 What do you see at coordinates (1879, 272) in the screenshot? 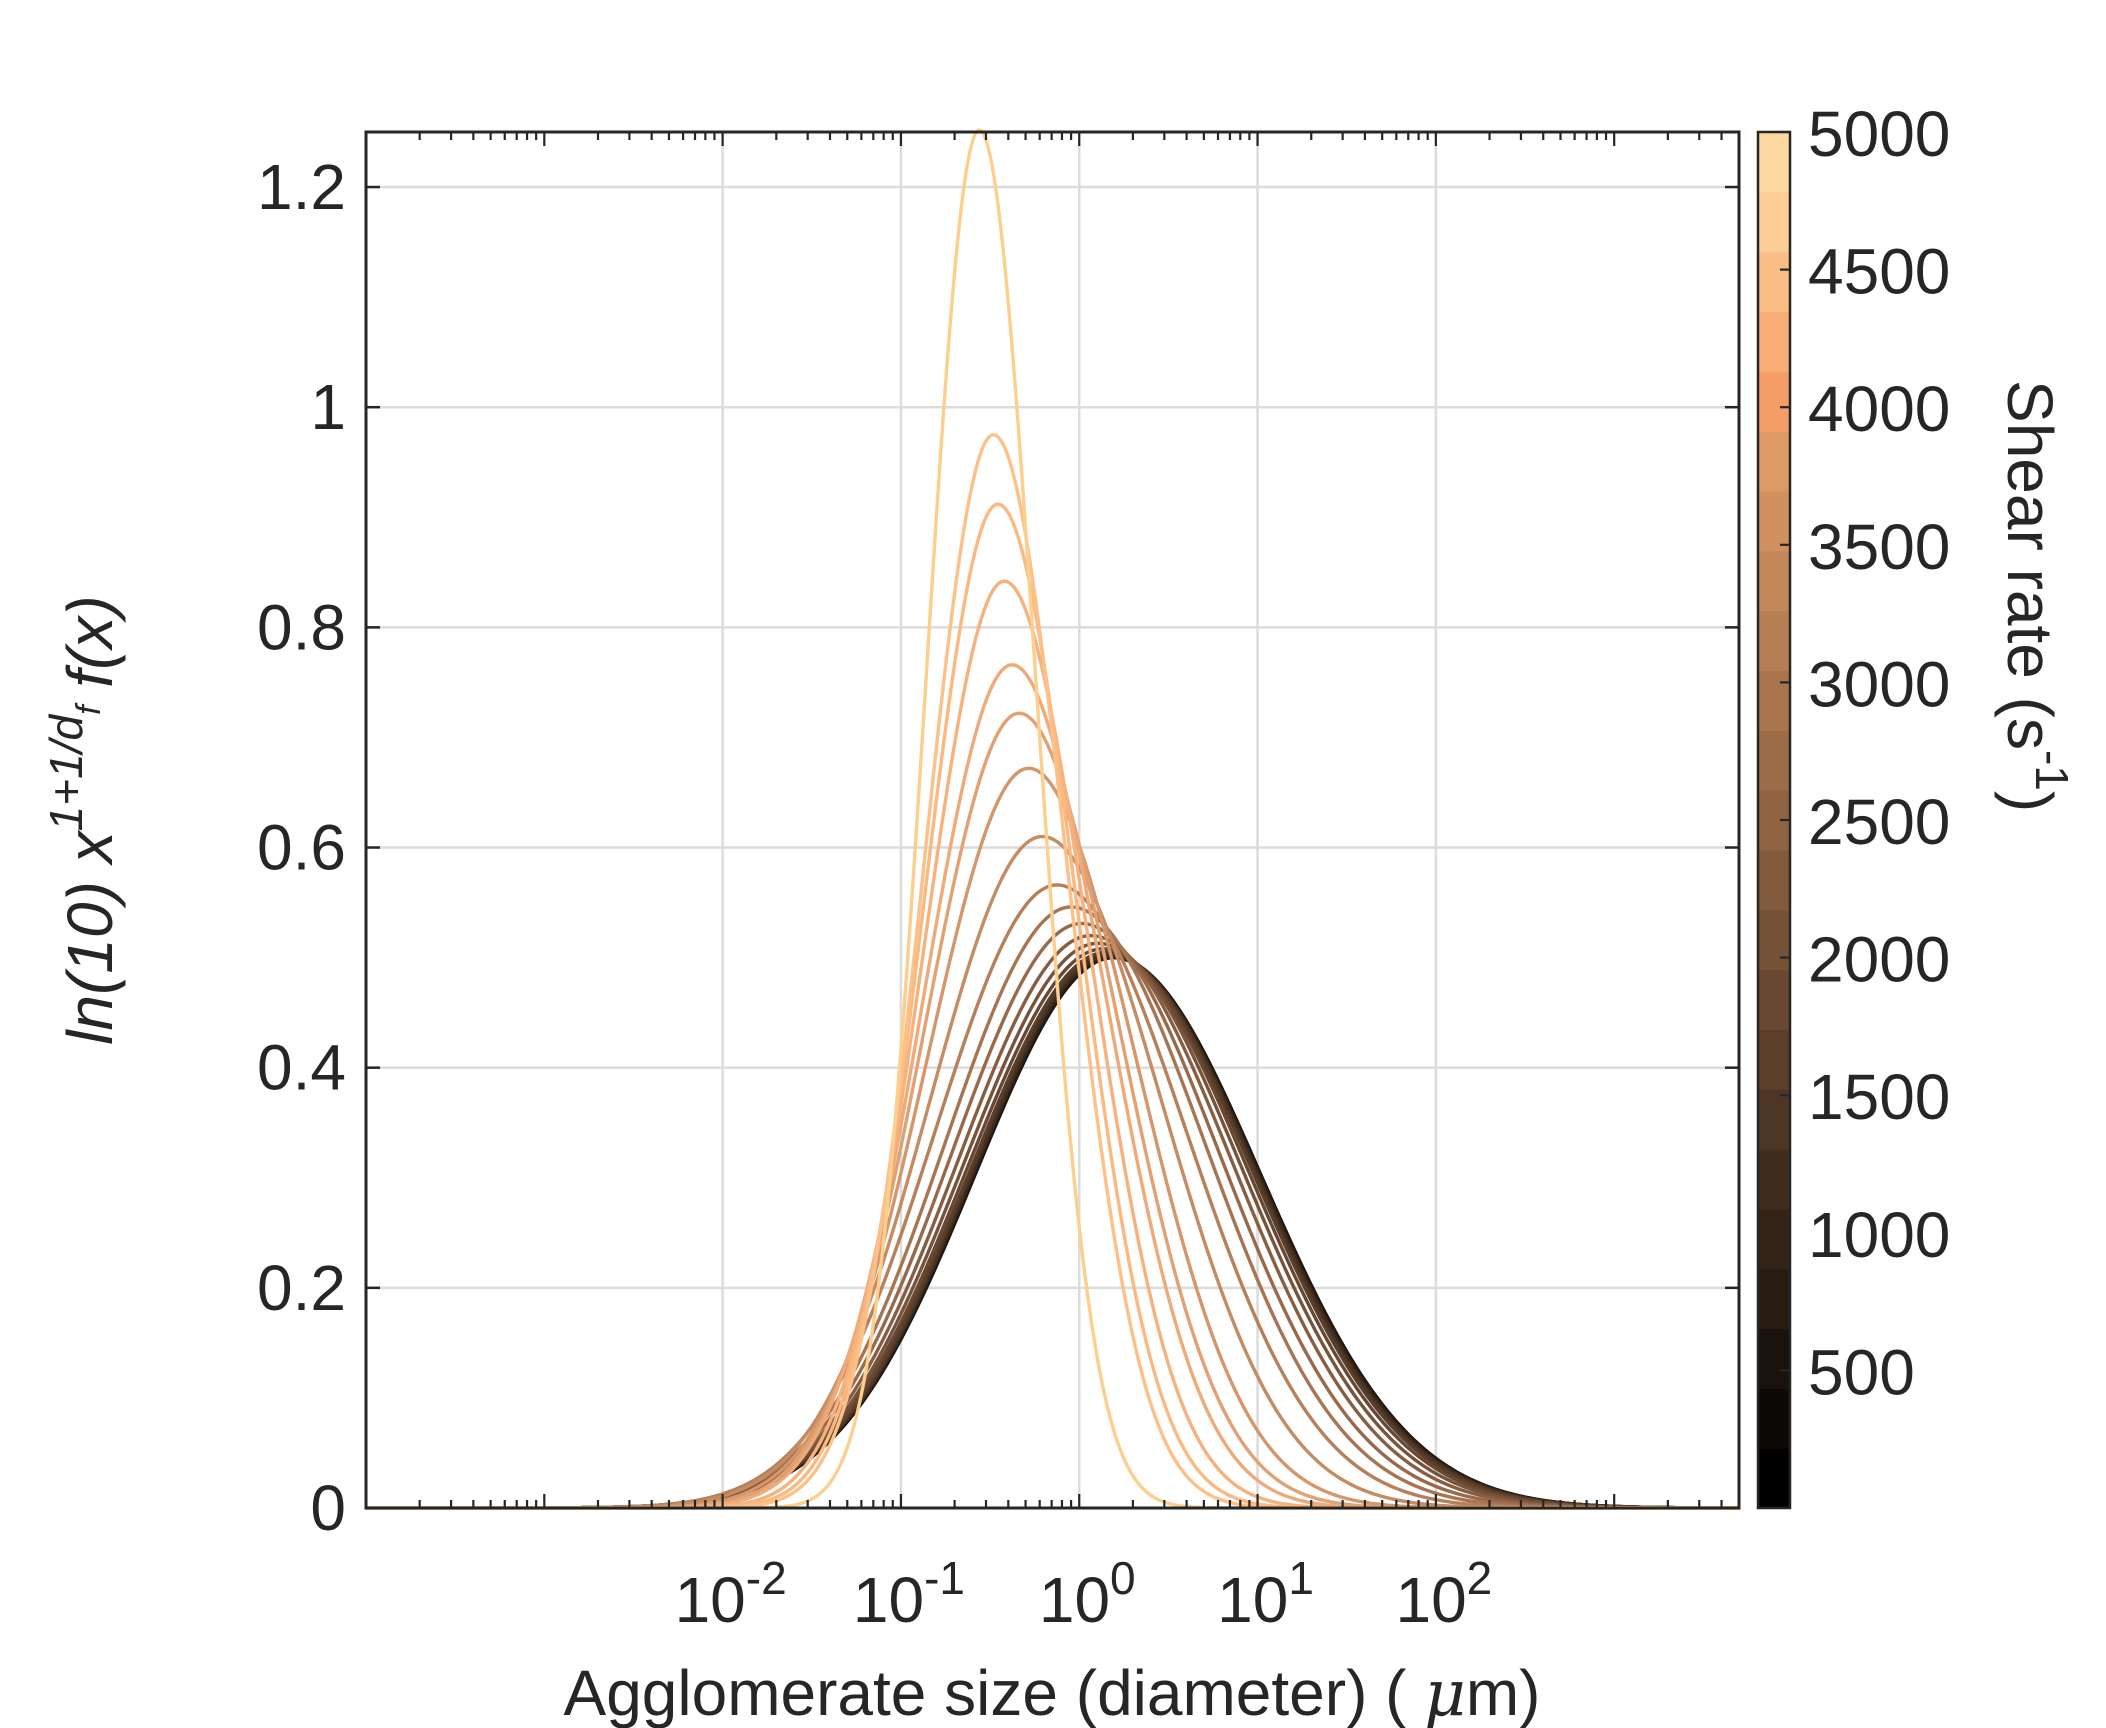
I see `colorbar-tick-label: 4500` at bounding box center [1879, 272].